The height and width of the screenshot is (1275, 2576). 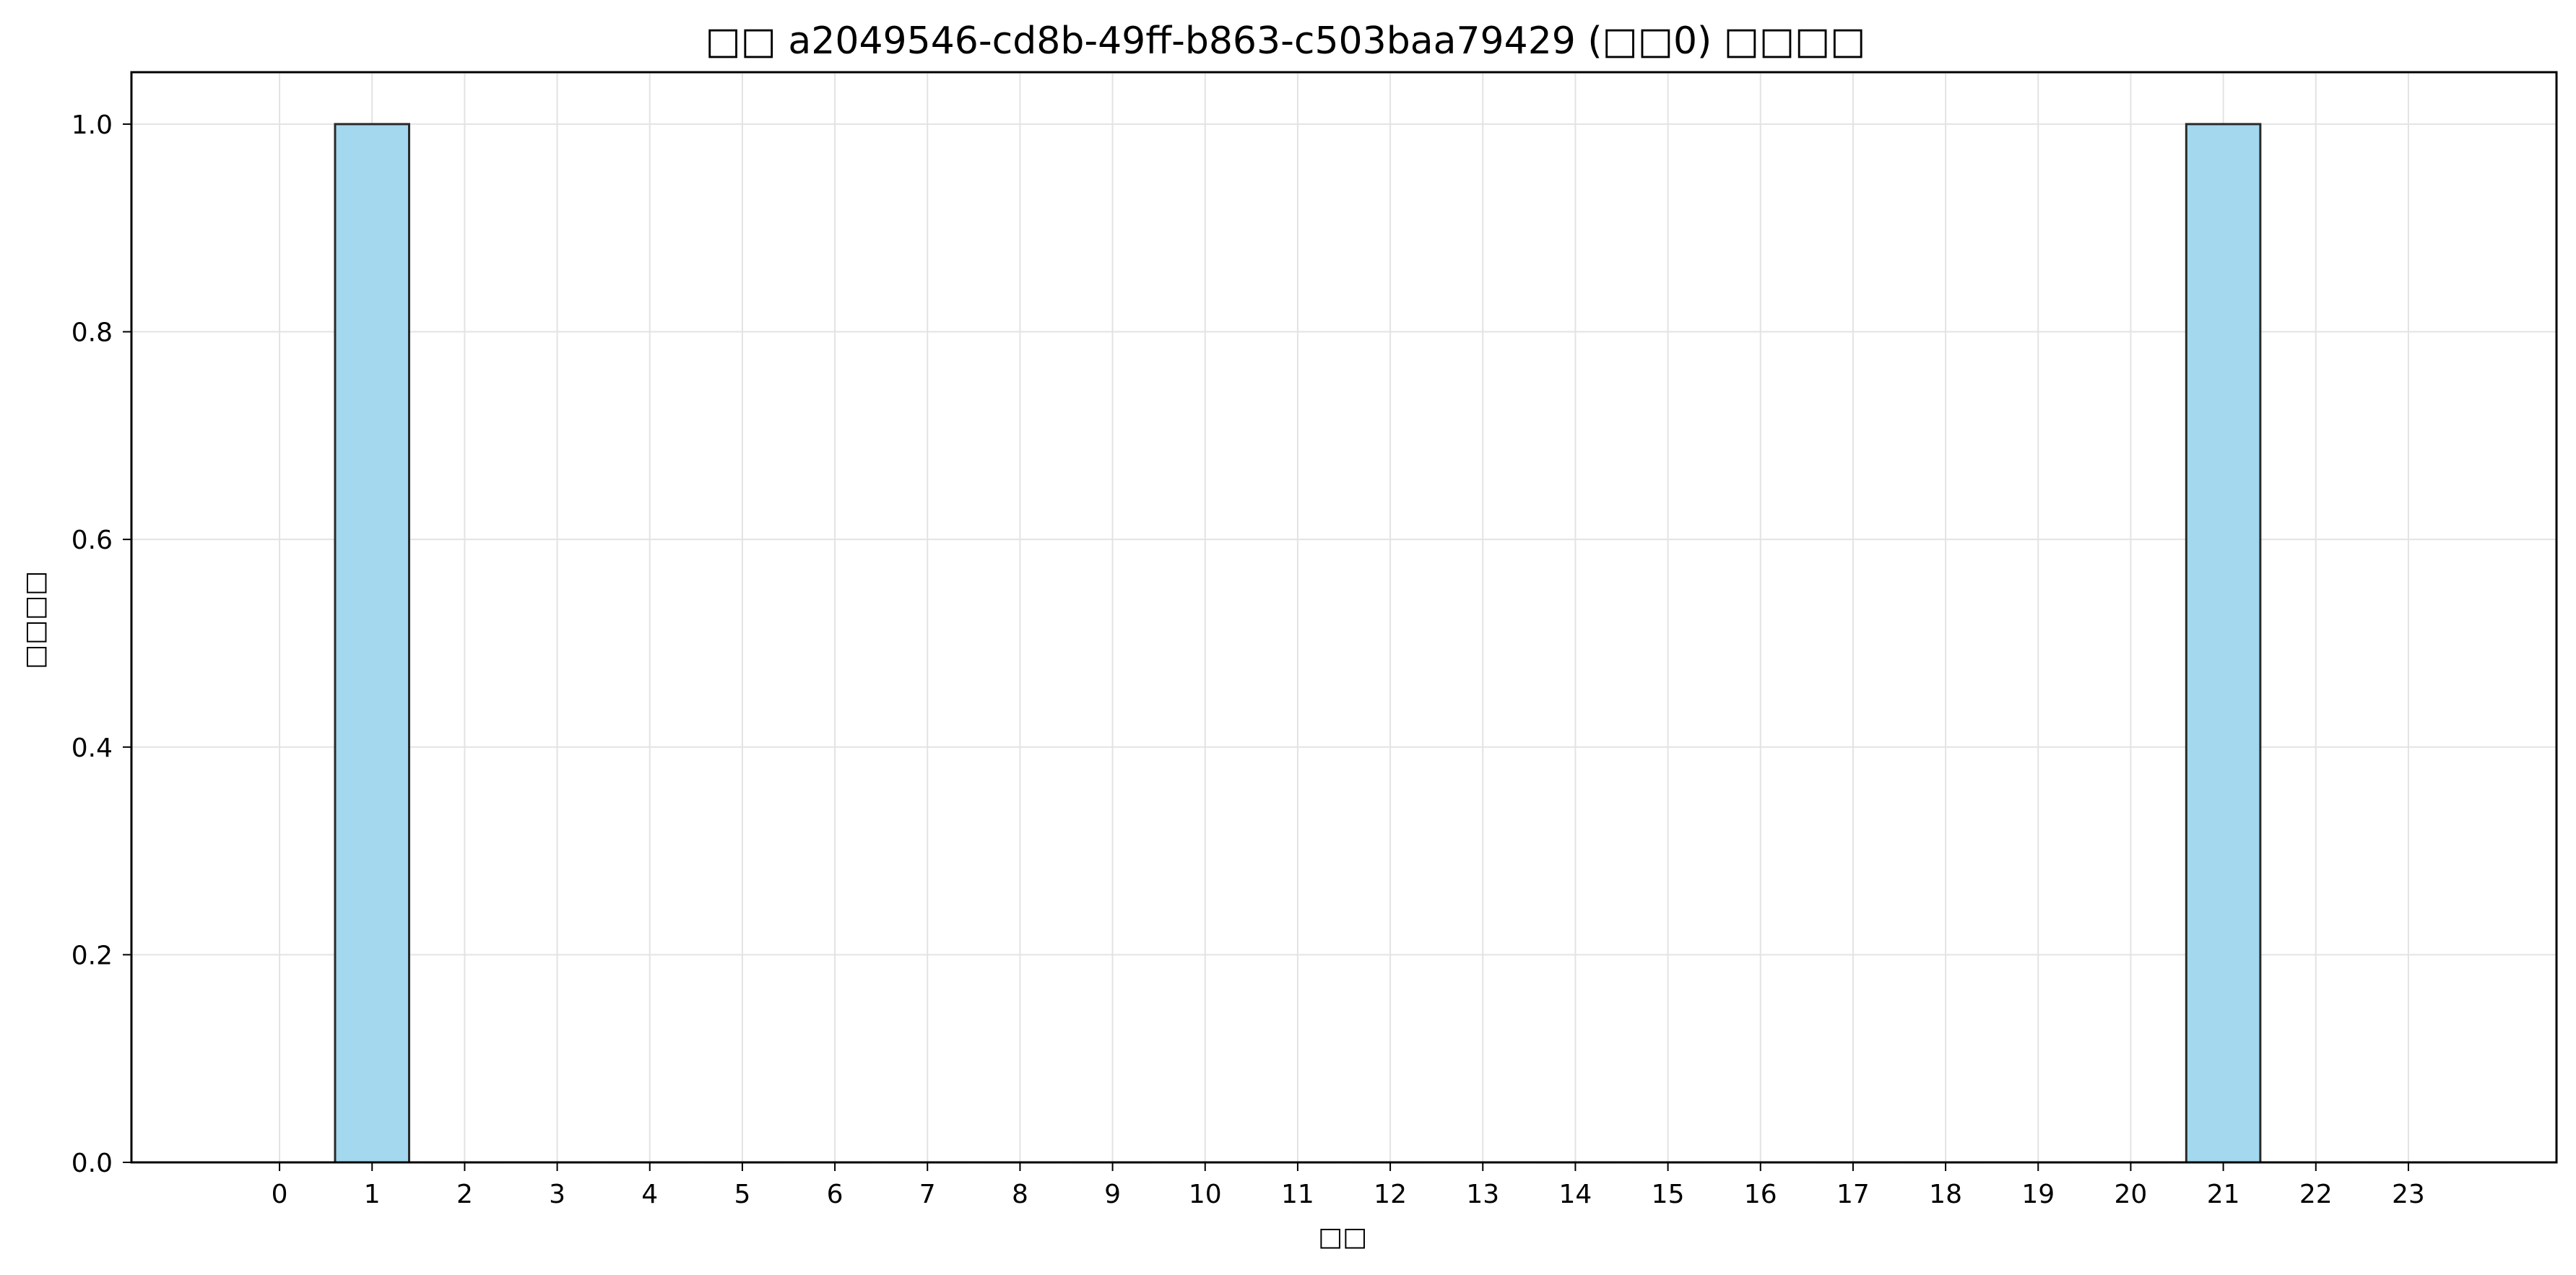 I want to click on x-tick-label: 8, so click(x=1020, y=1194).